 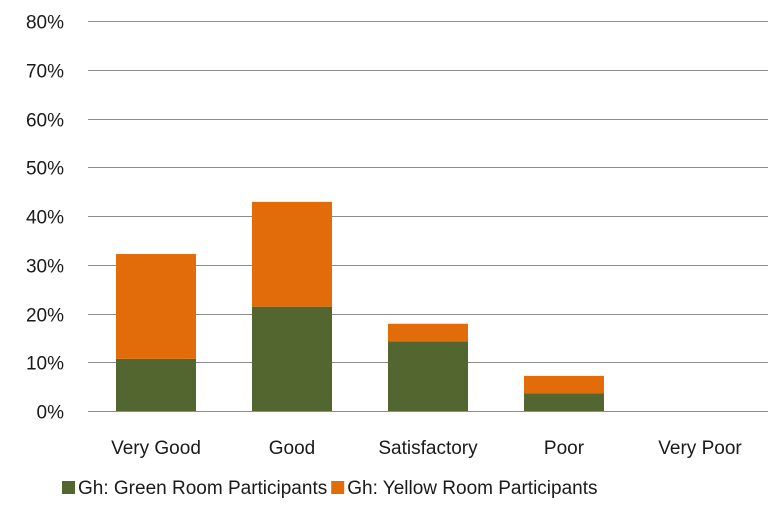 I want to click on legend-label-0: Gh: Green Room Participants, so click(x=202, y=488).